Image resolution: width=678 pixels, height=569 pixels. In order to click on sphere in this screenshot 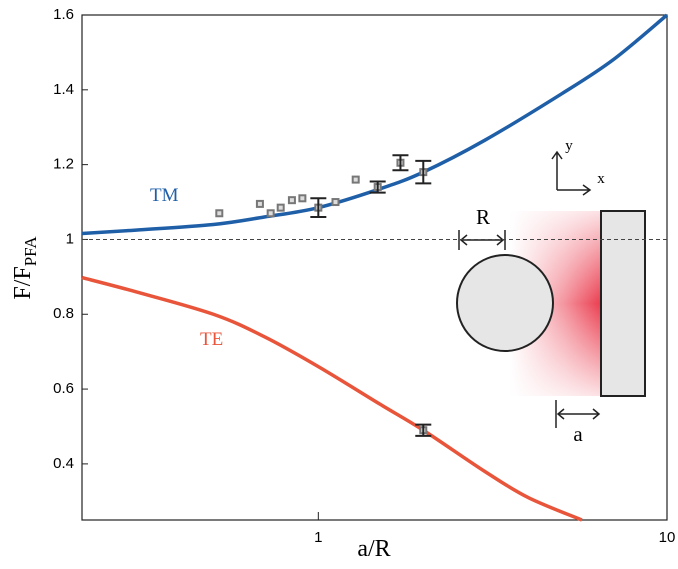, I will do `click(505, 303)`.